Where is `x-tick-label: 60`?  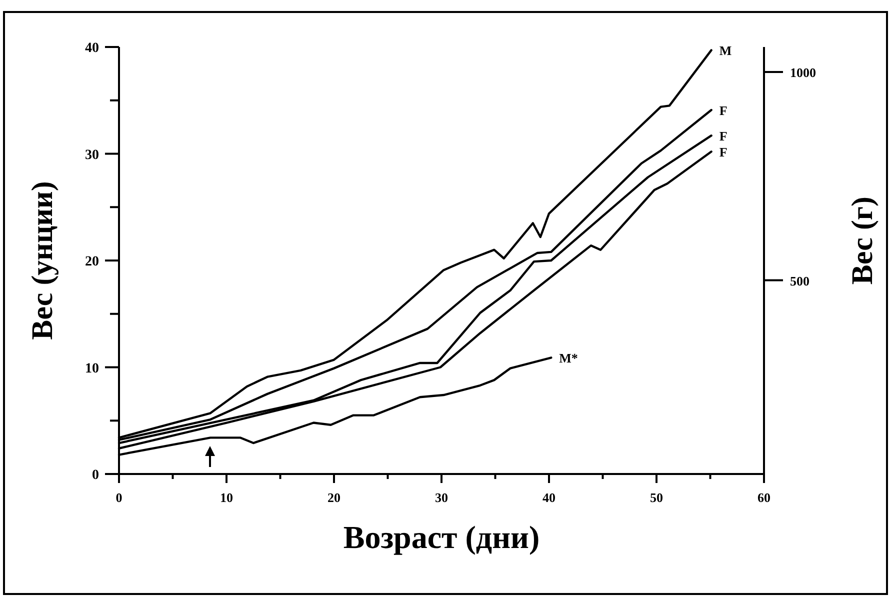
x-tick-label: 60 is located at coordinates (764, 497).